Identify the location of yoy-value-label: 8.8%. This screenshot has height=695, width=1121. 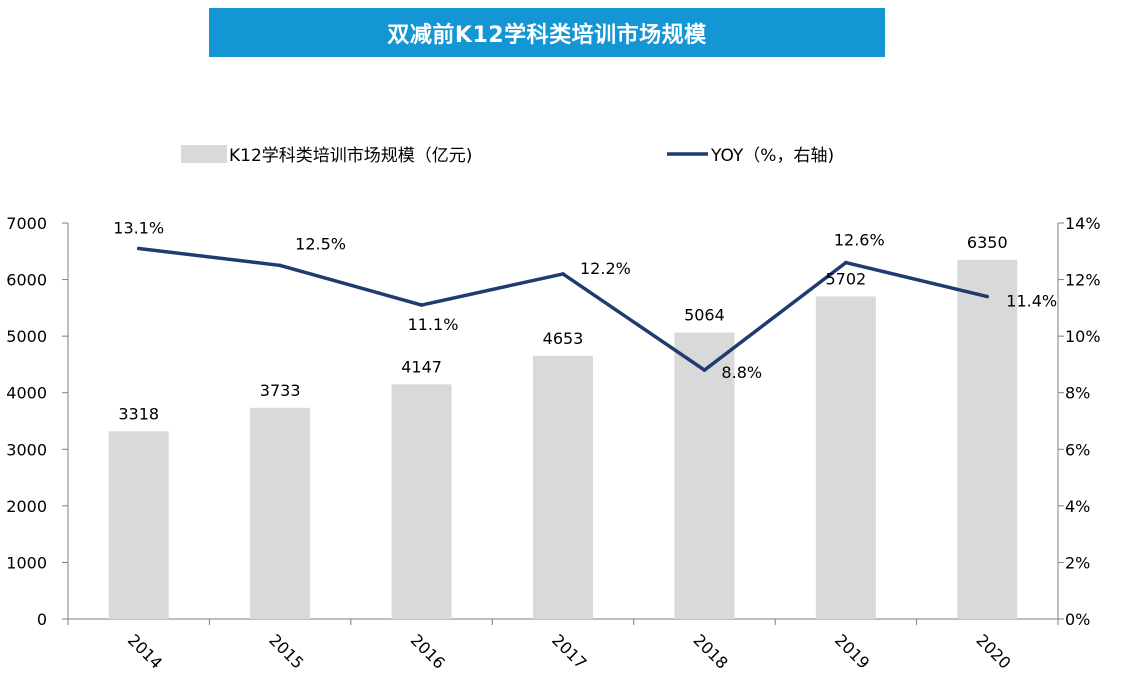
(741, 372).